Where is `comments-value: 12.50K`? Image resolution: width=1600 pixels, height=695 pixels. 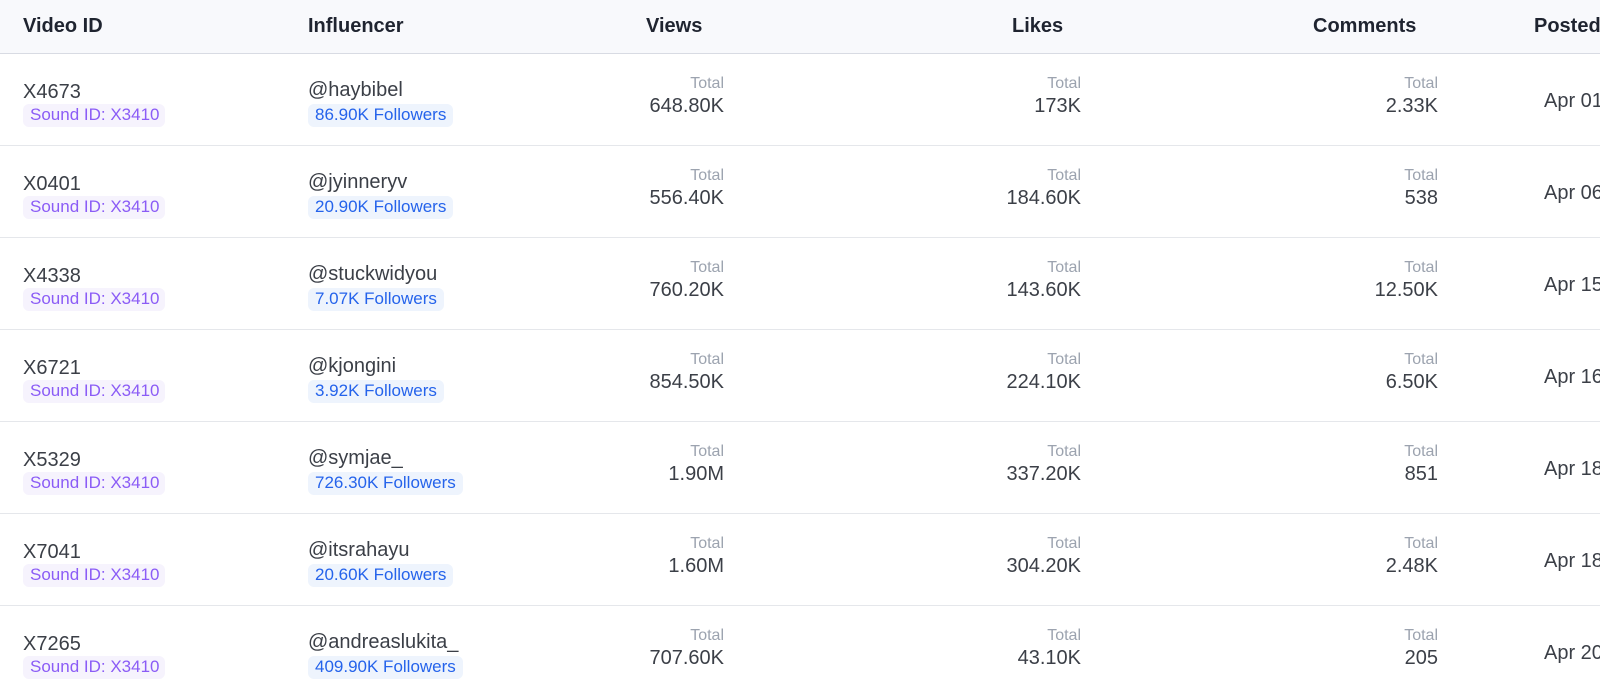
comments-value: 12.50K is located at coordinates (1406, 290).